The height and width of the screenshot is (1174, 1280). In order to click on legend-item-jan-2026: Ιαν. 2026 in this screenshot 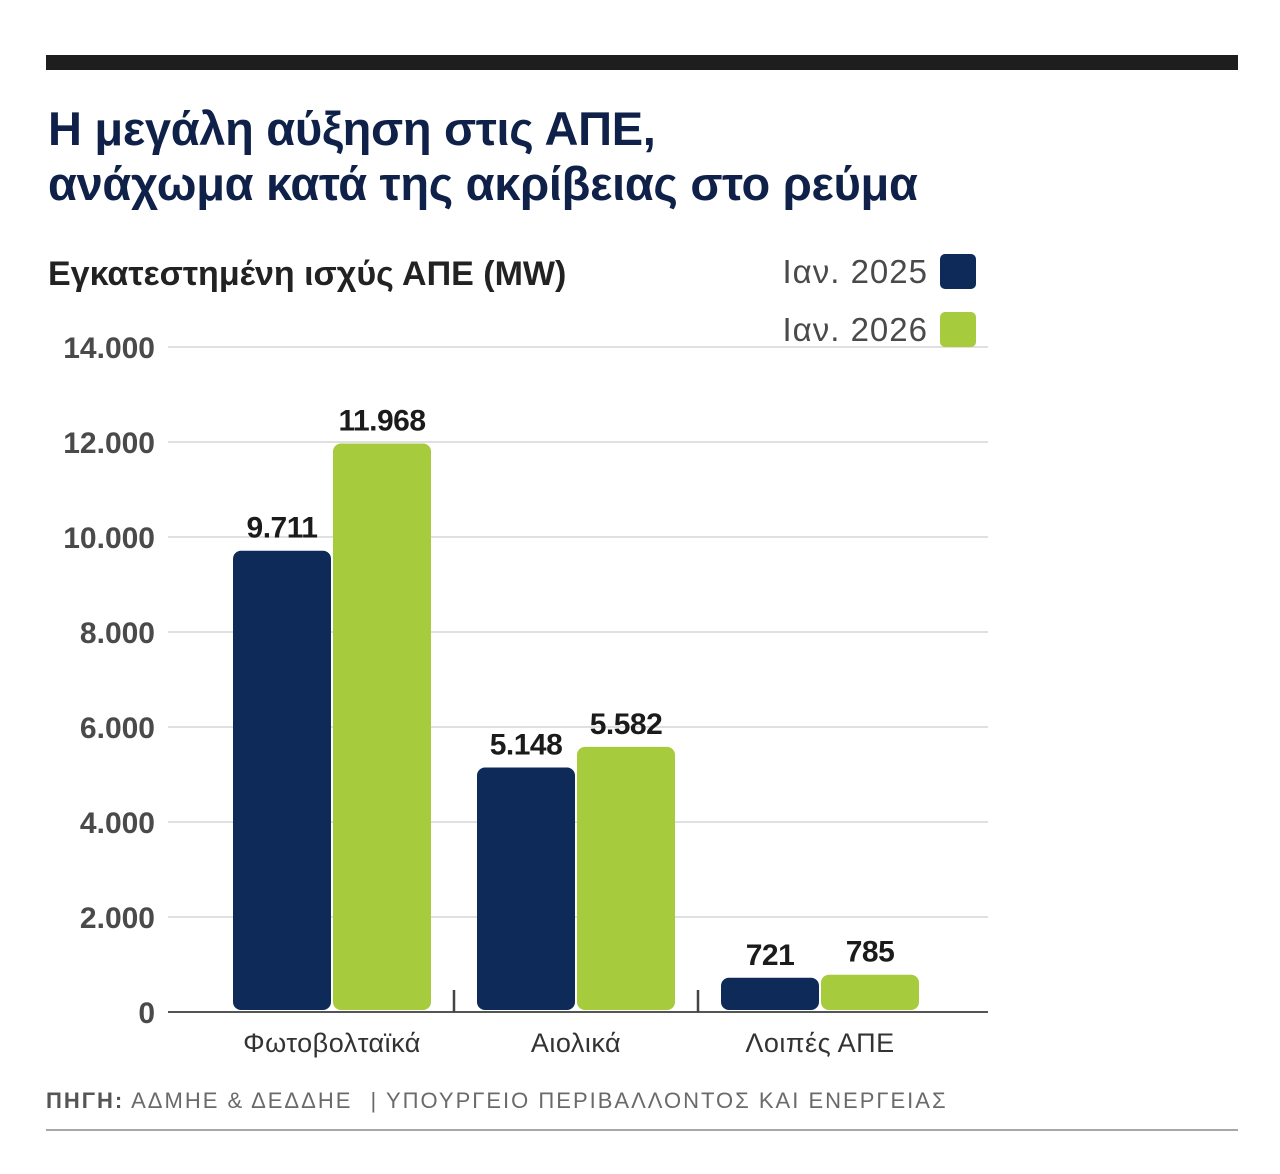, I will do `click(879, 329)`.